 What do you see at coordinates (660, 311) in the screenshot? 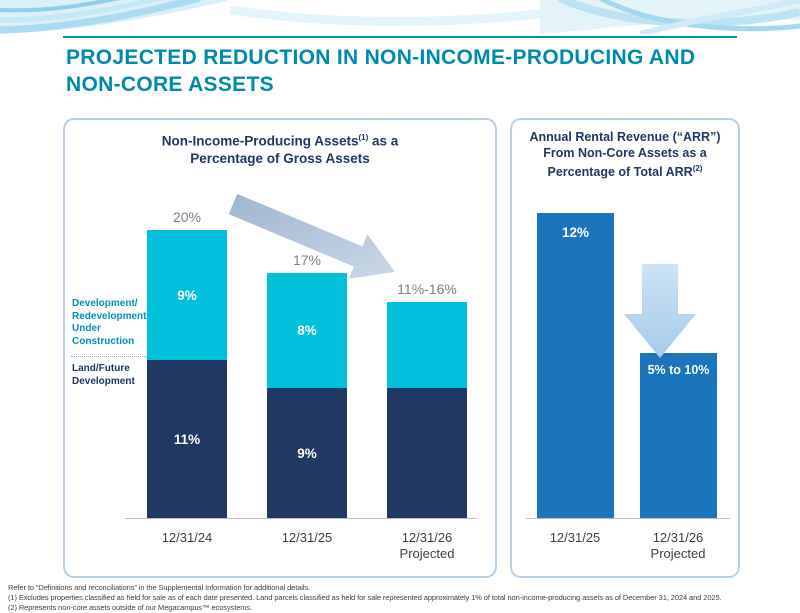
I see `down-arrow` at bounding box center [660, 311].